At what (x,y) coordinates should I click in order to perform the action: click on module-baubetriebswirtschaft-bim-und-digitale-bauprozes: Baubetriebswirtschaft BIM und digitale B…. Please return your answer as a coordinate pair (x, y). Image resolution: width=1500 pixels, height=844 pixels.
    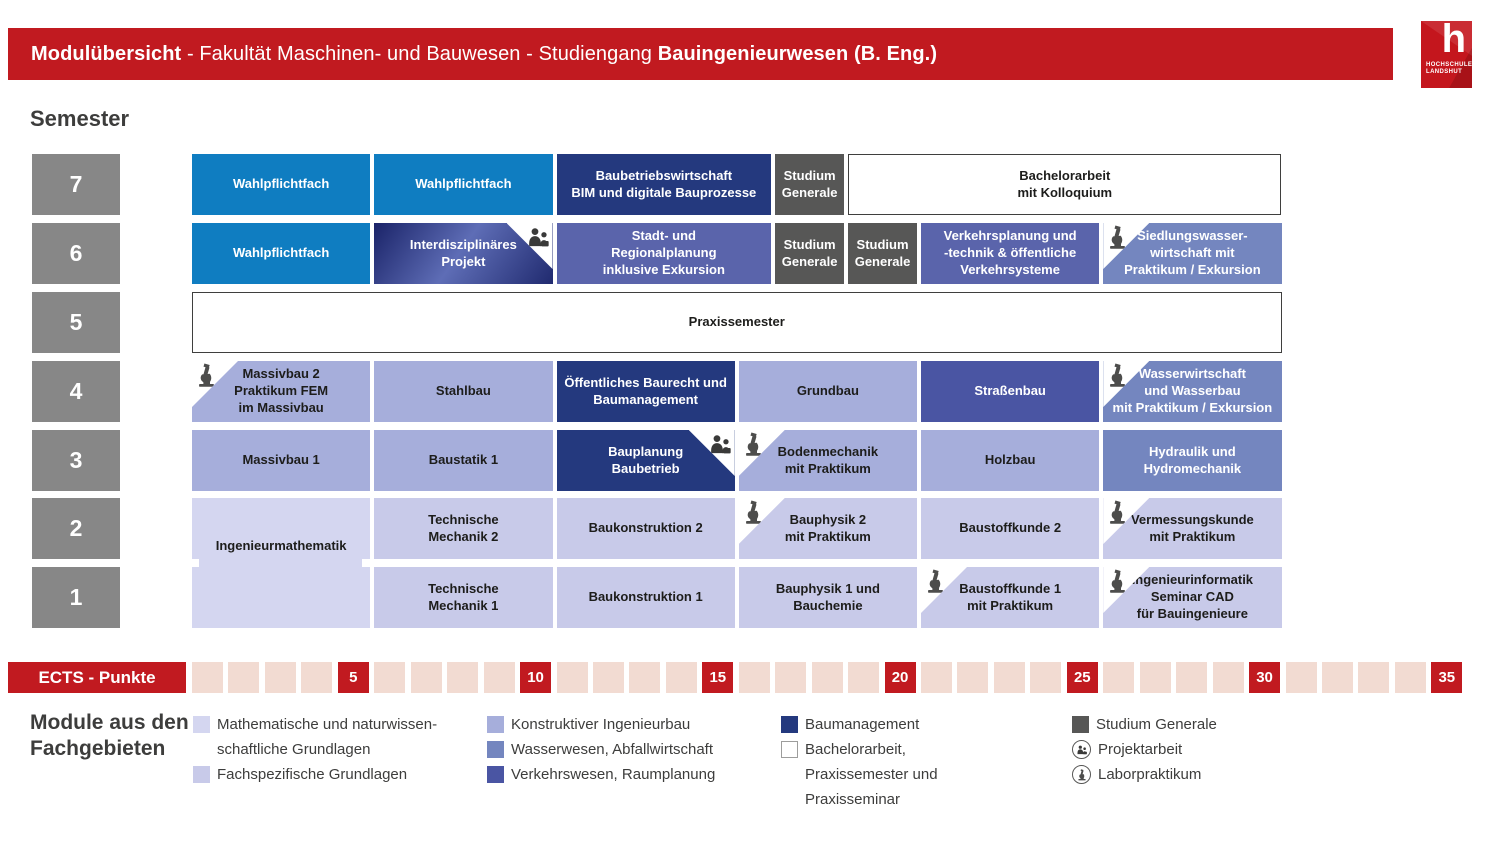
    Looking at the image, I should click on (664, 184).